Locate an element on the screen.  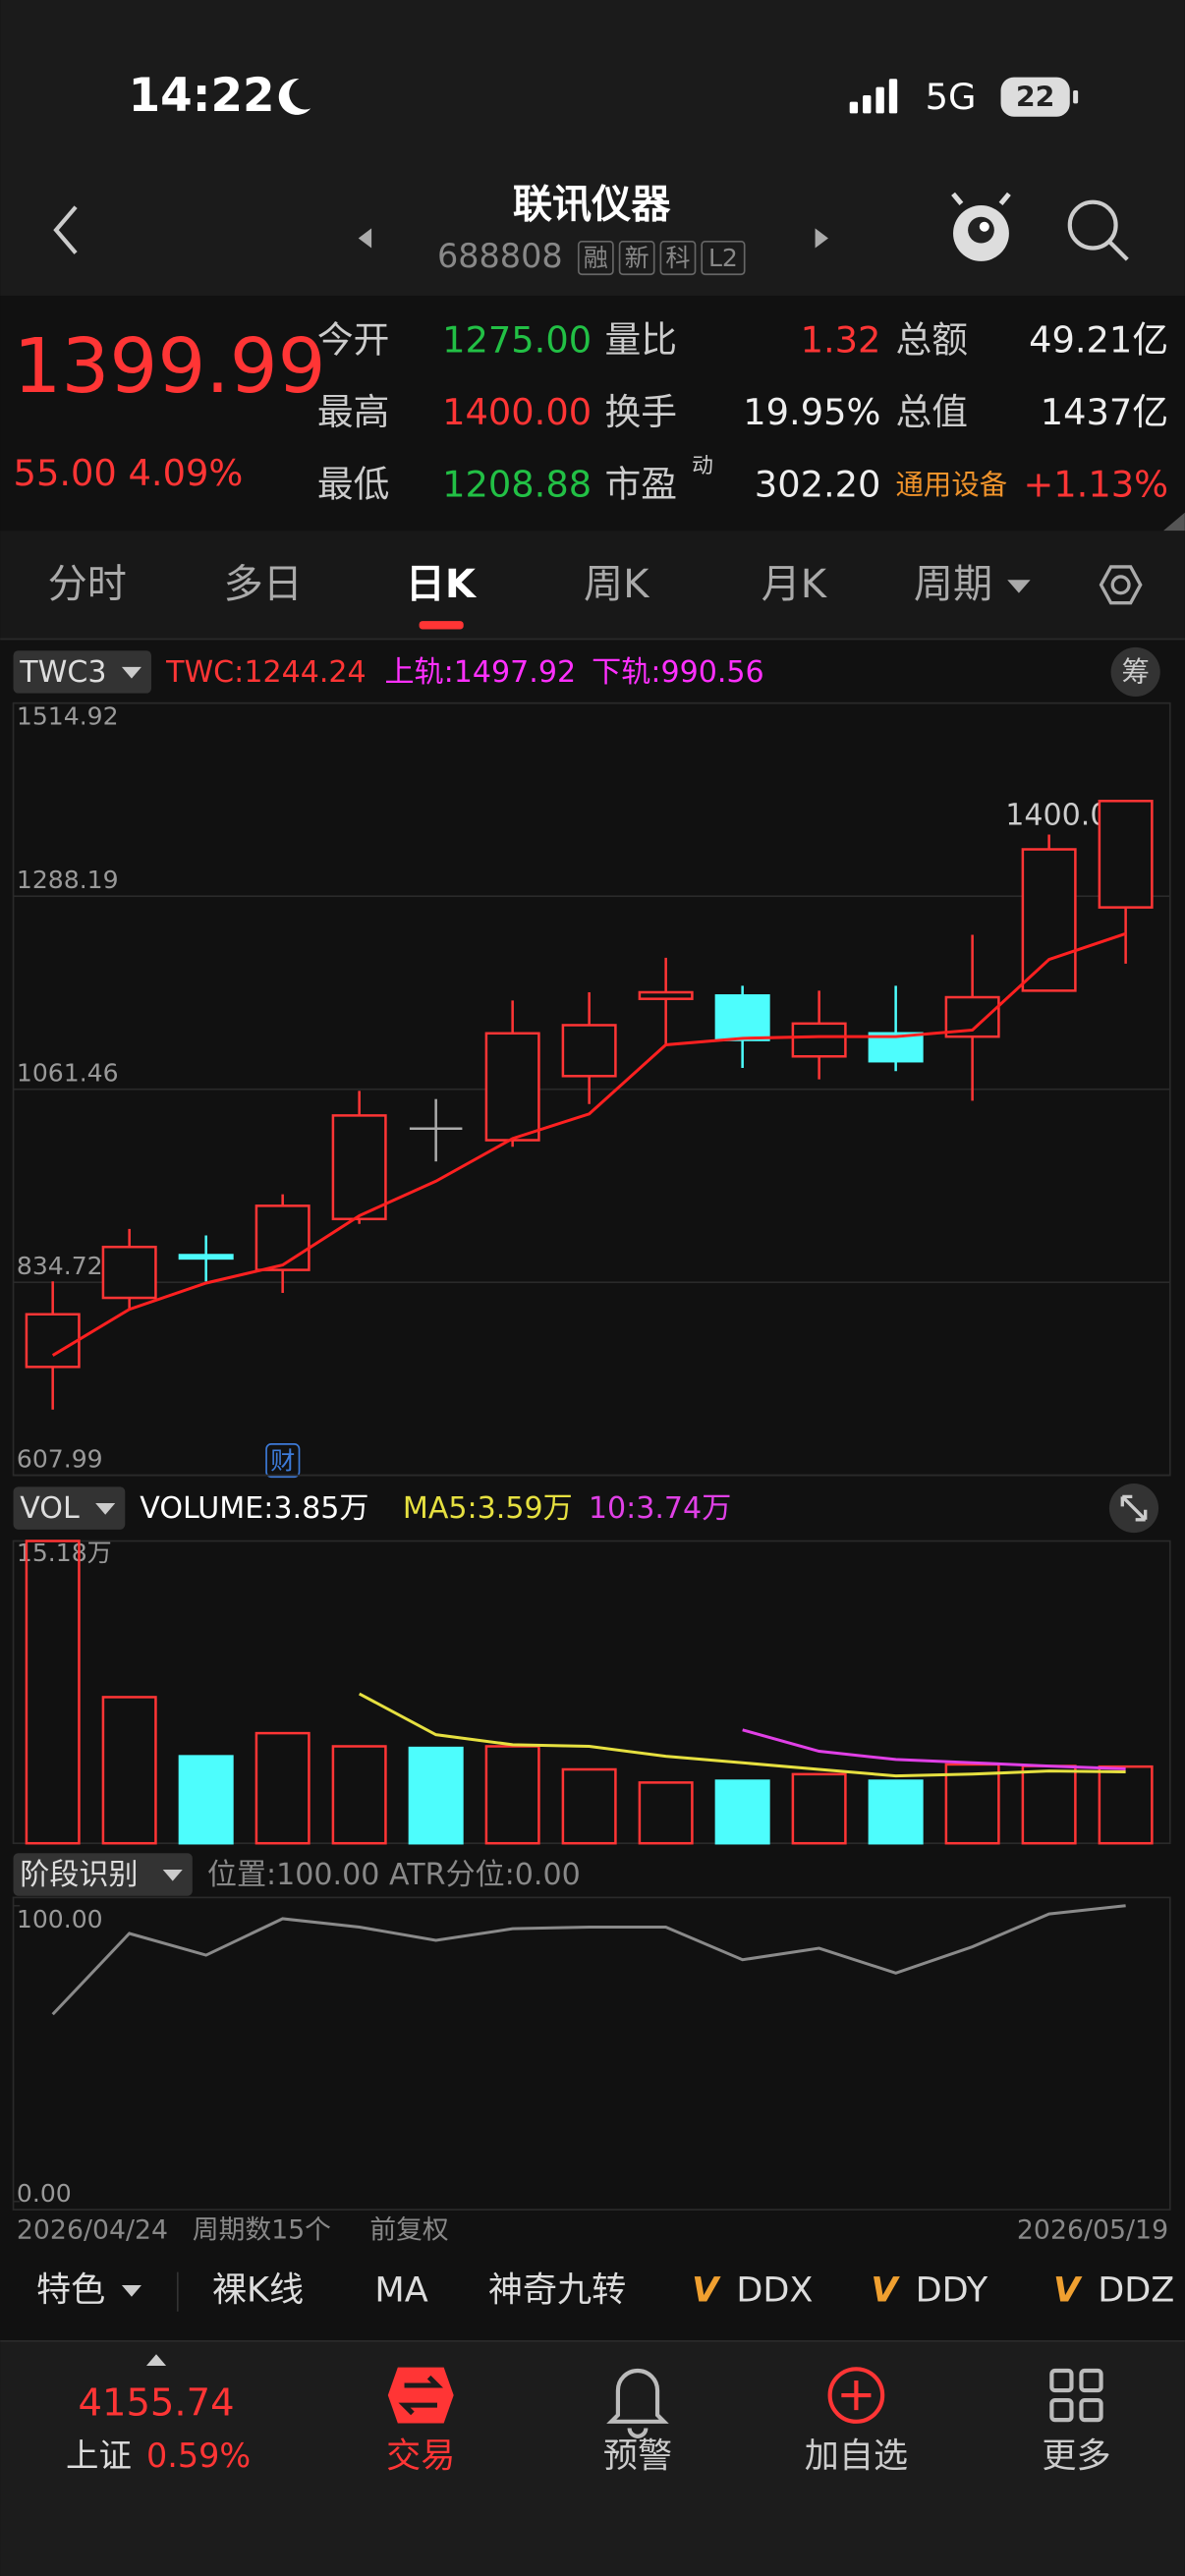
stat-value: 1208.88 is located at coordinates (517, 484).